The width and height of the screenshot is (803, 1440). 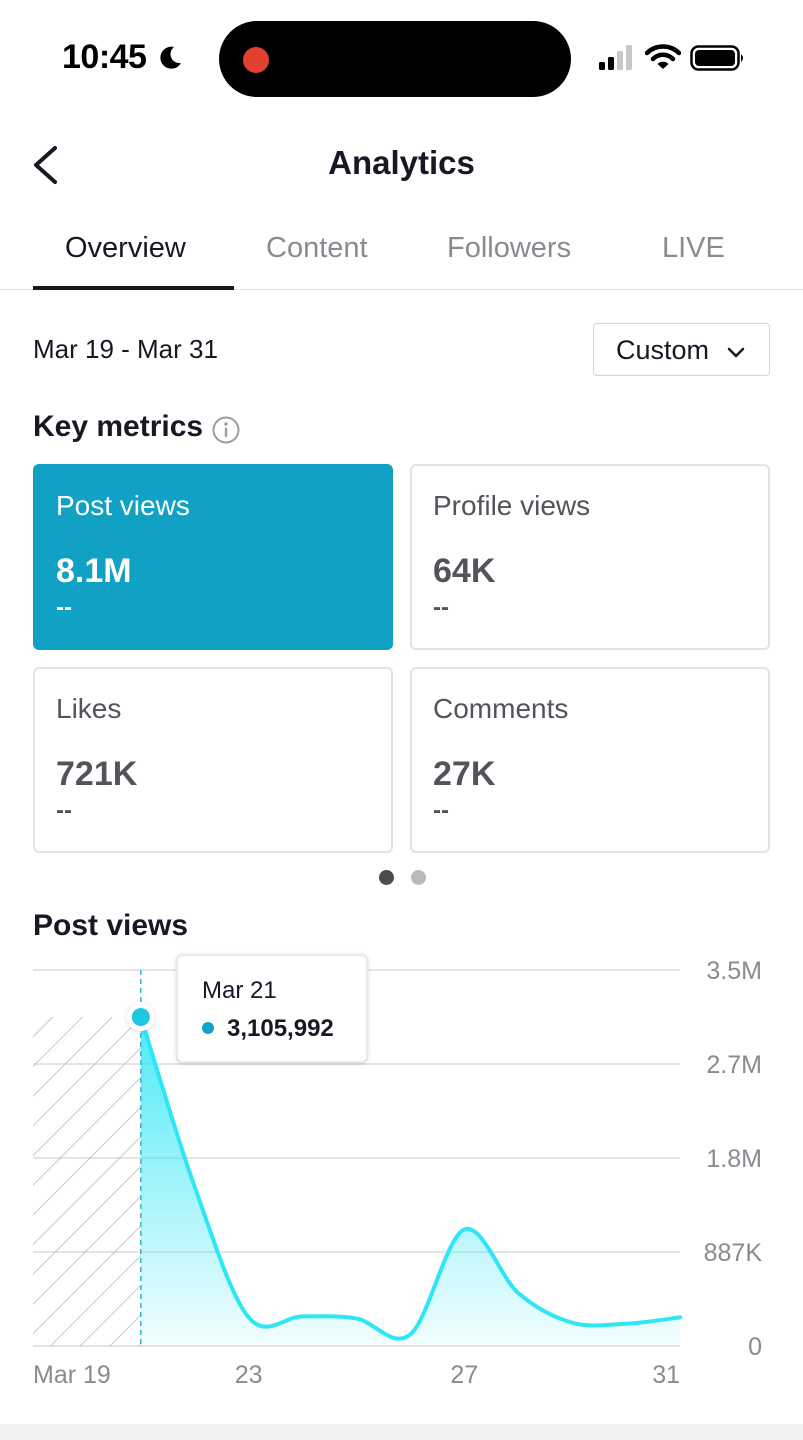 I want to click on info-icon, so click(x=226, y=430).